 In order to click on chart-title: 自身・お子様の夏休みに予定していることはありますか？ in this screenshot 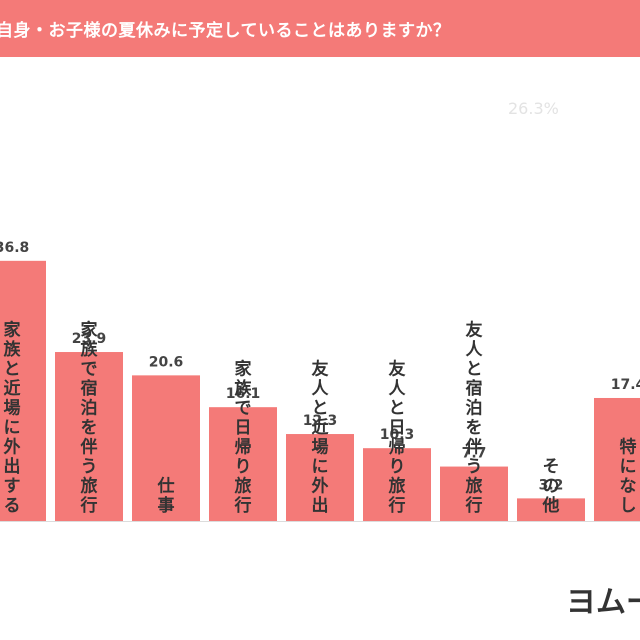, I will do `click(225, 31)`.